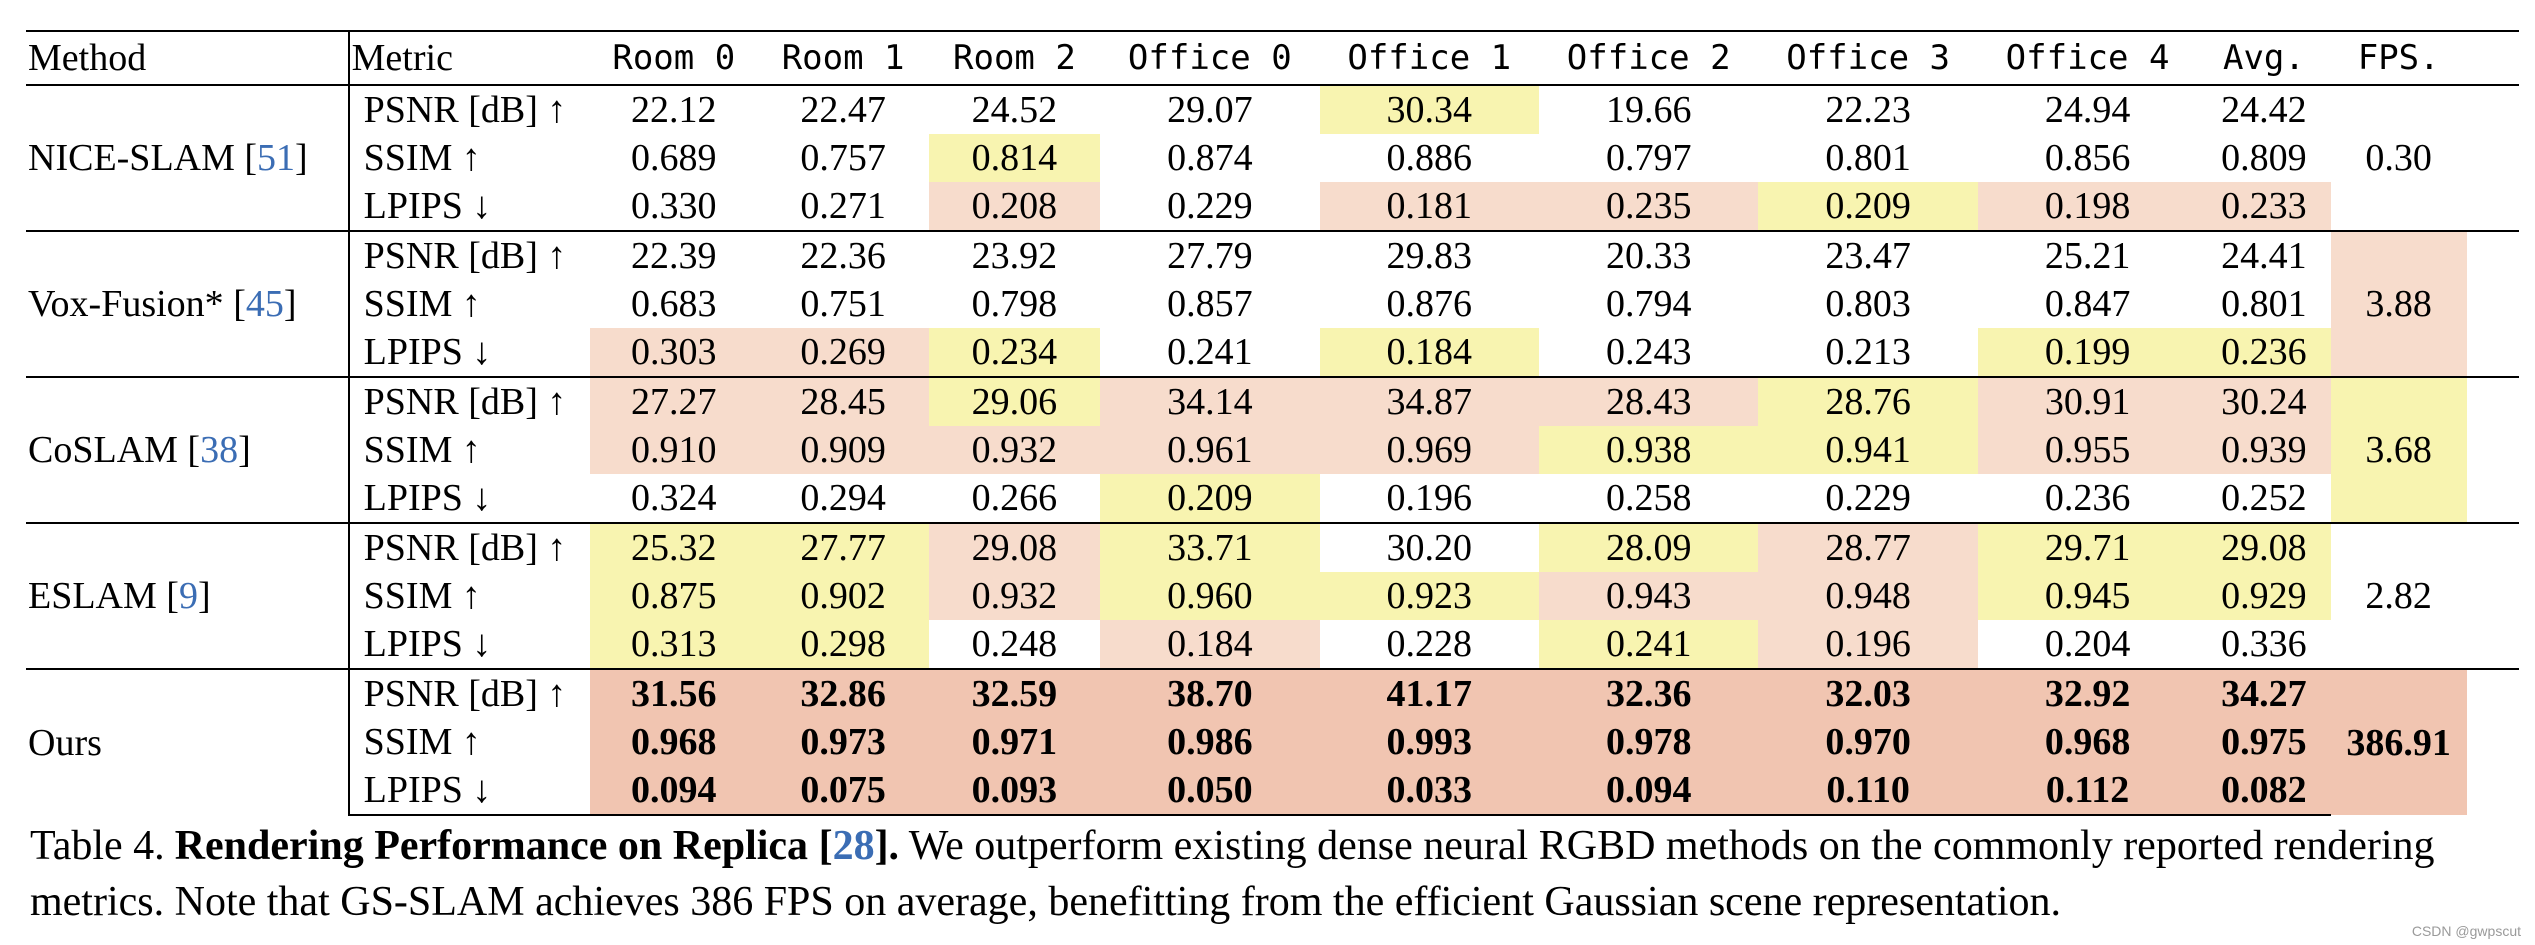  I want to click on value-office-1: 0.181, so click(1429, 206).